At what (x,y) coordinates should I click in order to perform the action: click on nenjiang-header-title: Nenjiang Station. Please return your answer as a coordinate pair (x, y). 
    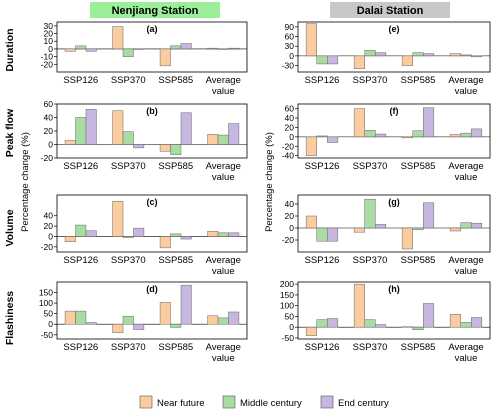
    Looking at the image, I should click on (155, 11).